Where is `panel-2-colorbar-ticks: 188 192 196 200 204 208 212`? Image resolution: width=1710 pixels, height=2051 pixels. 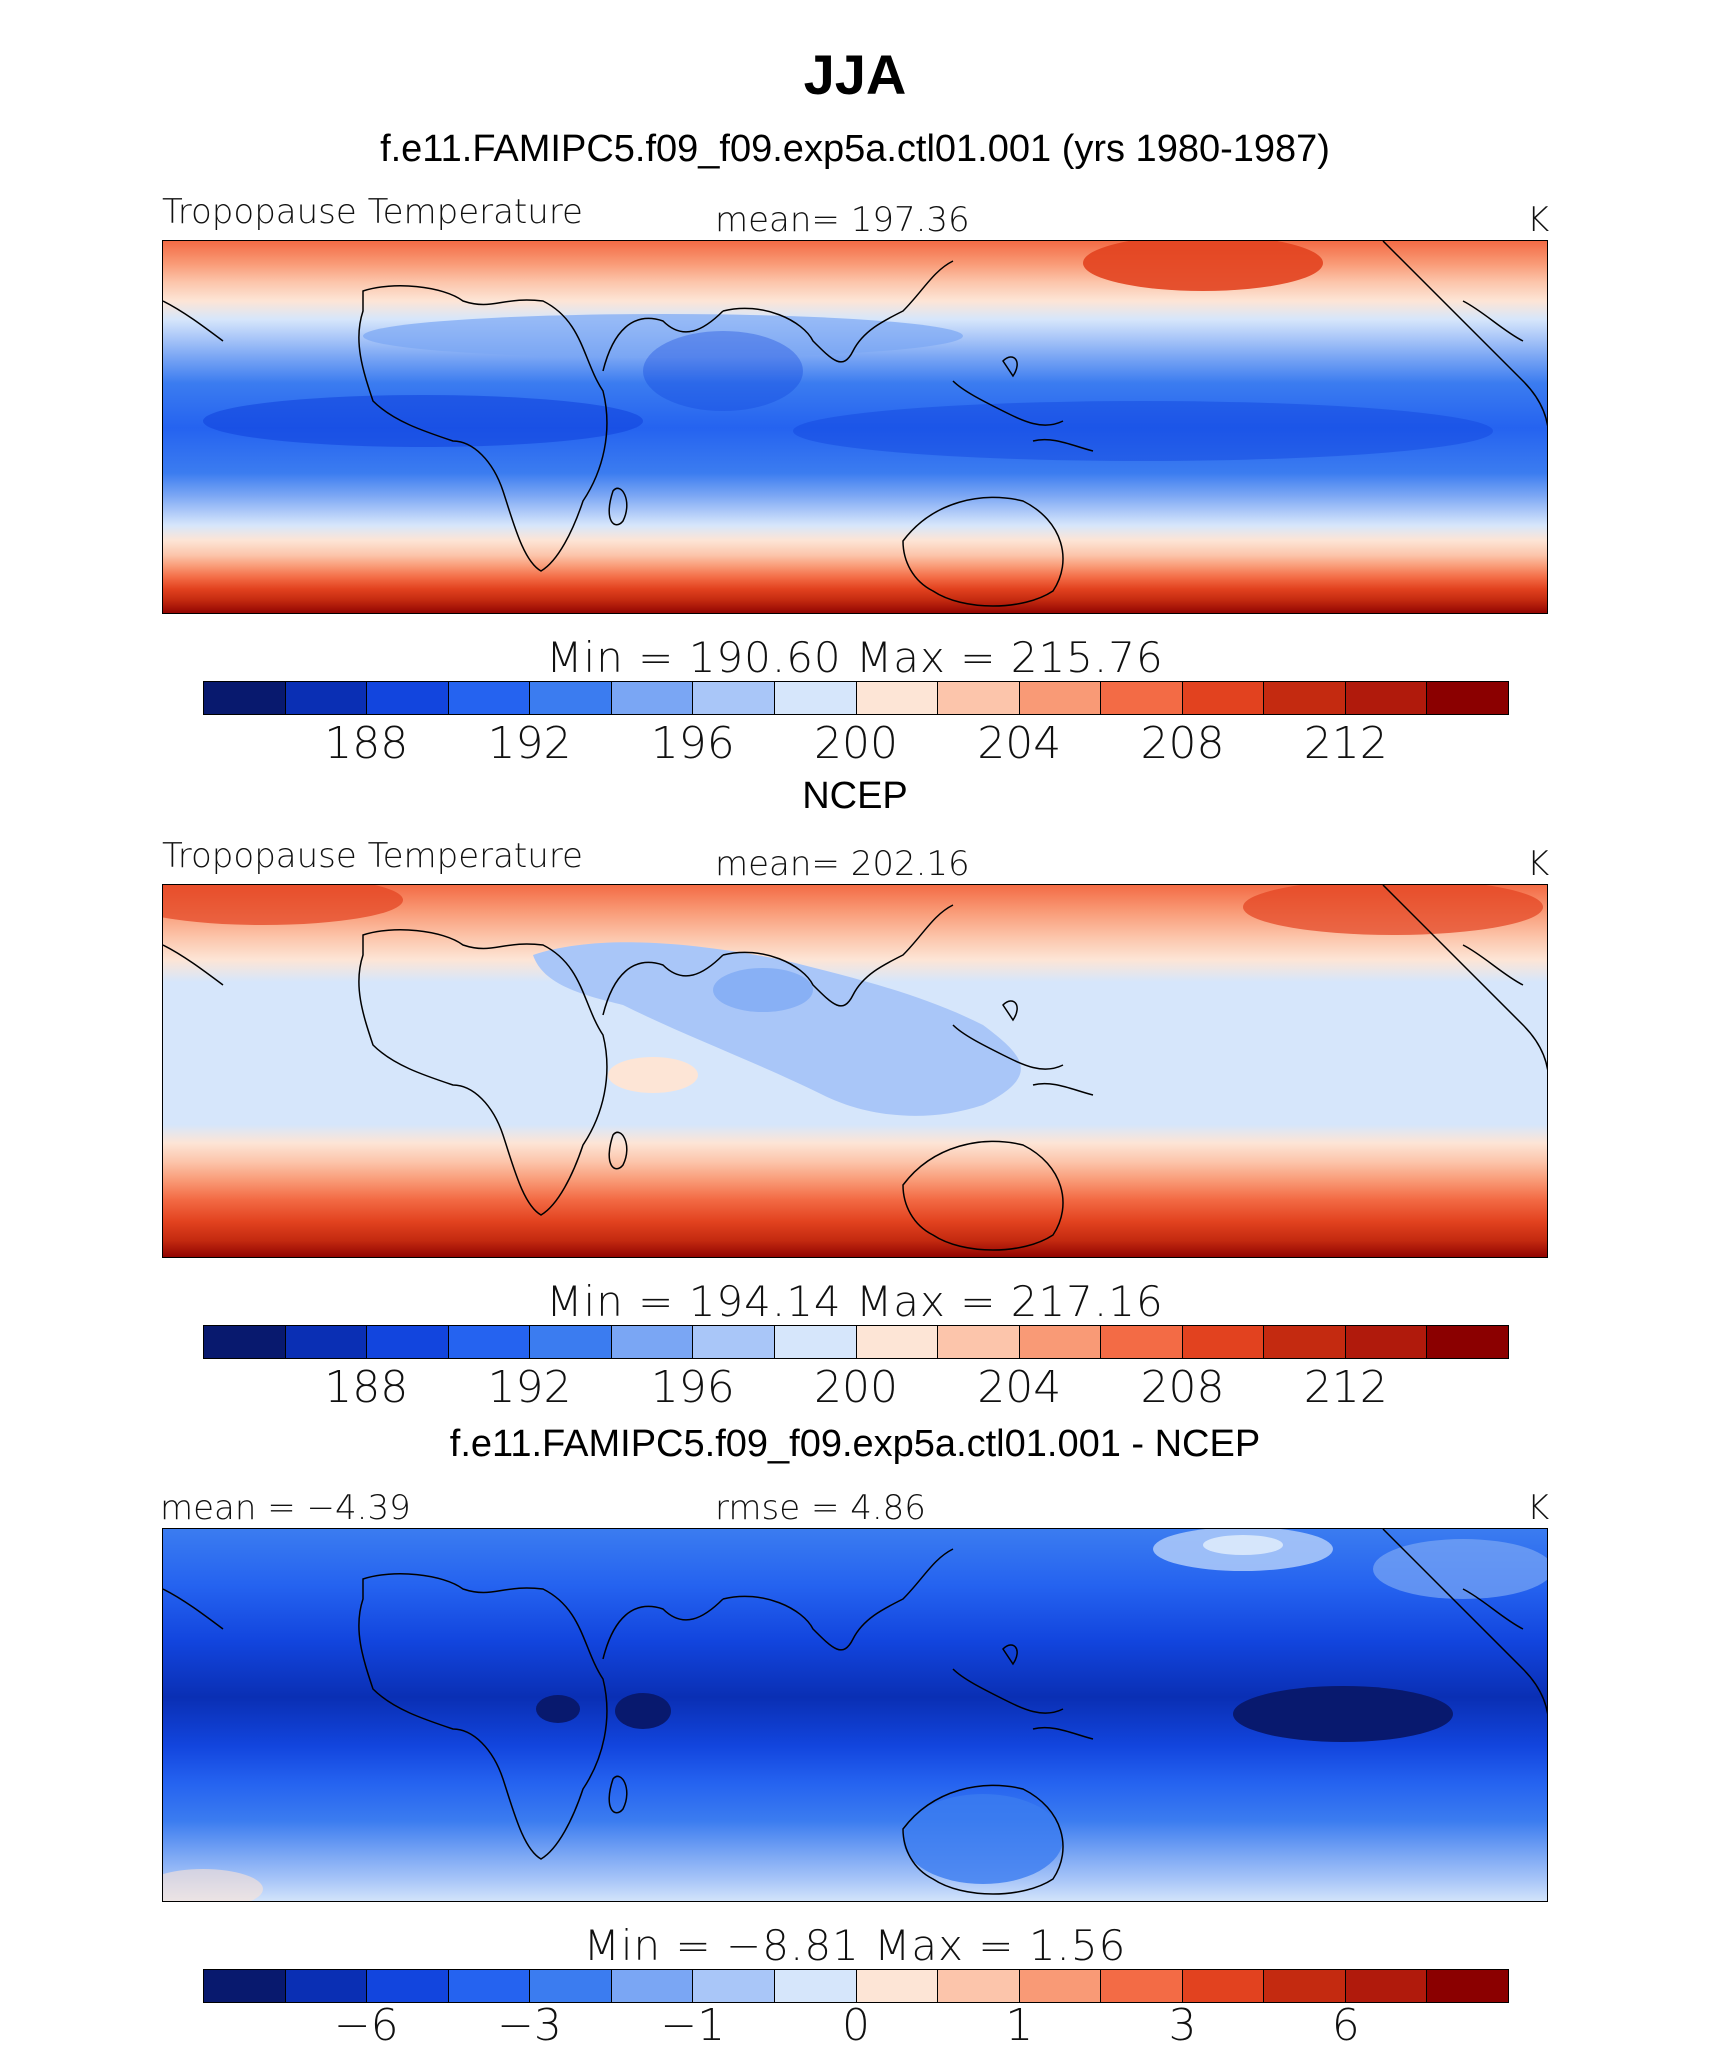 panel-2-colorbar-ticks: 188 192 196 200 204 208 212 is located at coordinates (856, 1387).